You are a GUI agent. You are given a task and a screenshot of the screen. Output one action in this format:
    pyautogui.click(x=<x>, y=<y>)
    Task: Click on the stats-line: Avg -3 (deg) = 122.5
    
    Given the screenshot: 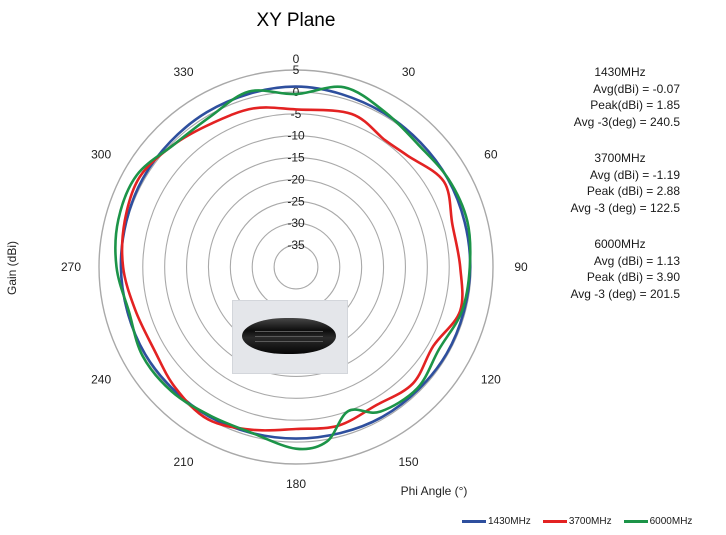 What is the action you would take?
    pyautogui.click(x=625, y=207)
    